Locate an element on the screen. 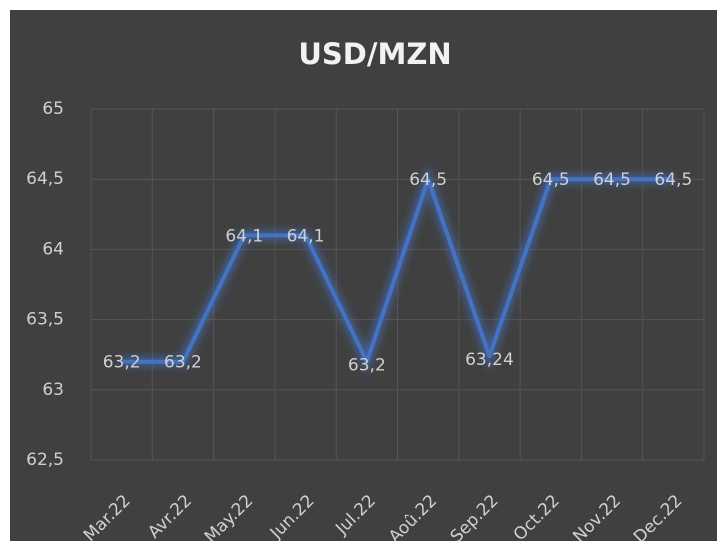  chart-title: USD/MZN is located at coordinates (374, 54).